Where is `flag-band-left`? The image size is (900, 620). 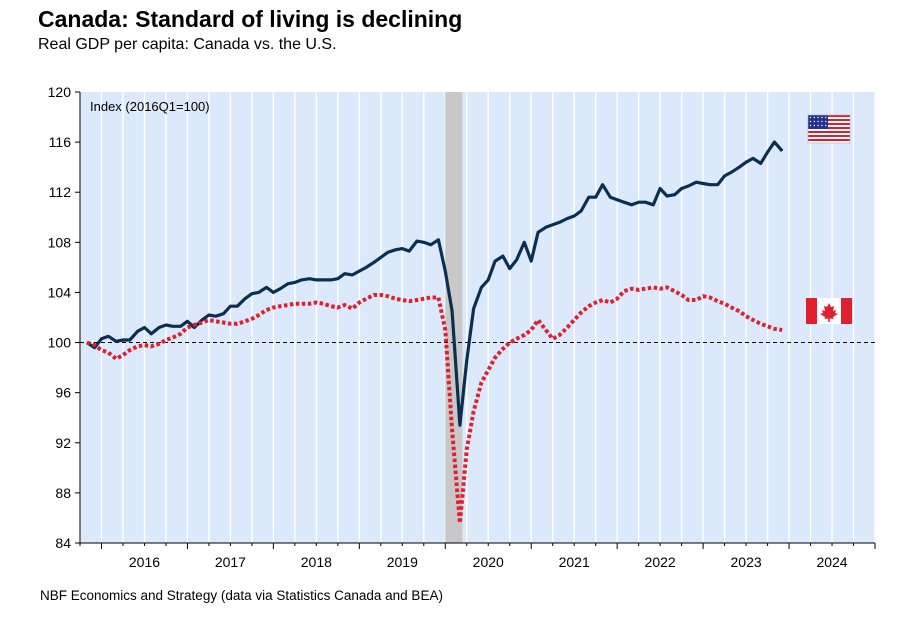 flag-band-left is located at coordinates (811, 311).